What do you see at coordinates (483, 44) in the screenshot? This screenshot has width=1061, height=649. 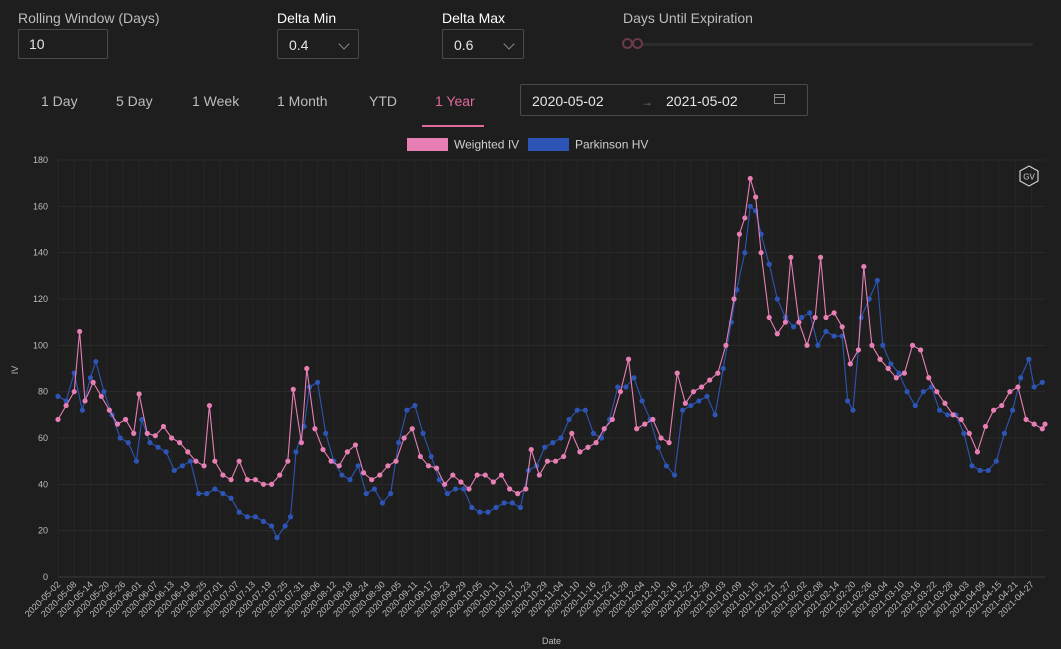 I see `delta-max-select: 0.6` at bounding box center [483, 44].